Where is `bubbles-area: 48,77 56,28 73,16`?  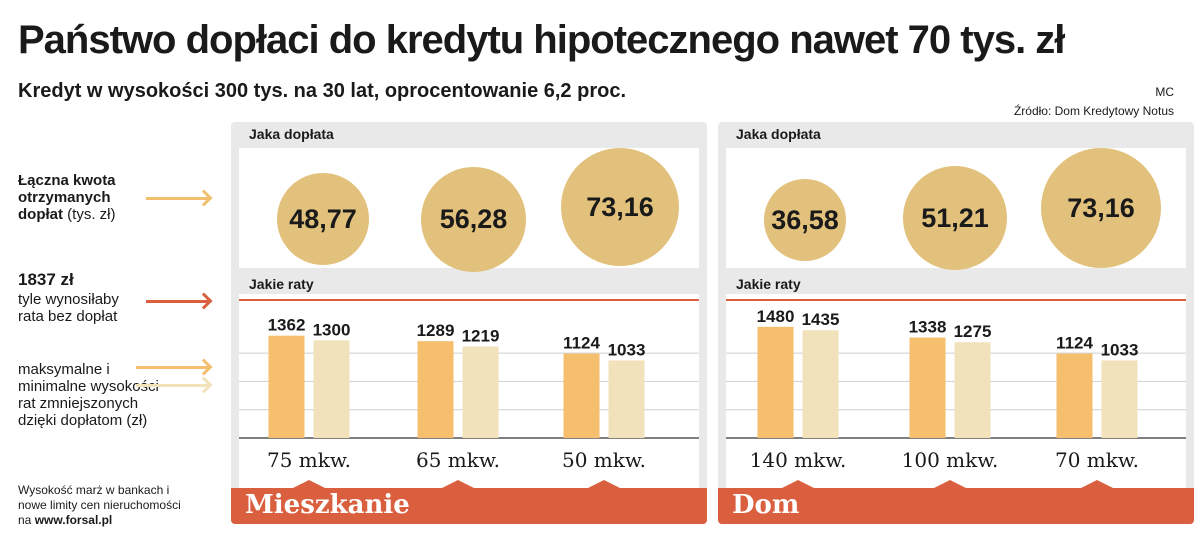
bubbles-area: 48,77 56,28 73,16 is located at coordinates (469, 210).